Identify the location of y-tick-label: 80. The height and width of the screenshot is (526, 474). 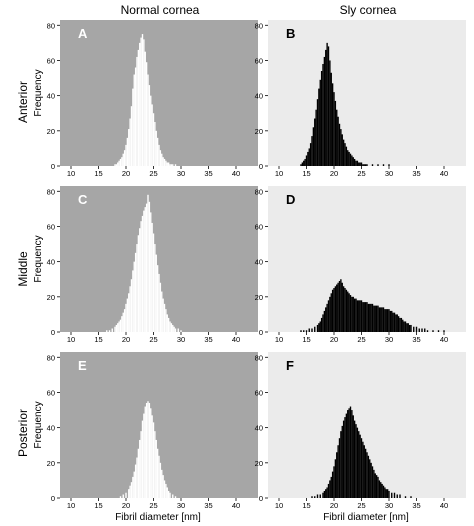
(51, 25).